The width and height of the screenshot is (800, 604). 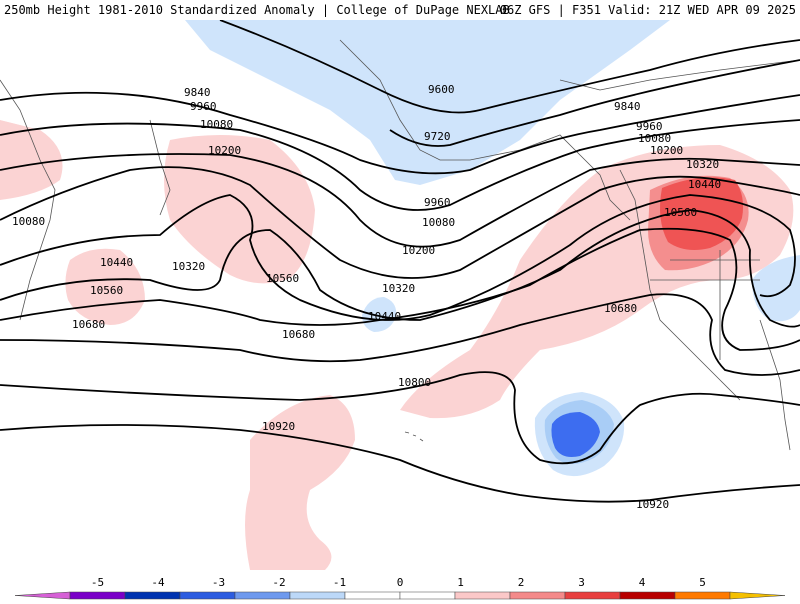 What do you see at coordinates (278, 426) in the screenshot?
I see `label-10920-w: 10920` at bounding box center [278, 426].